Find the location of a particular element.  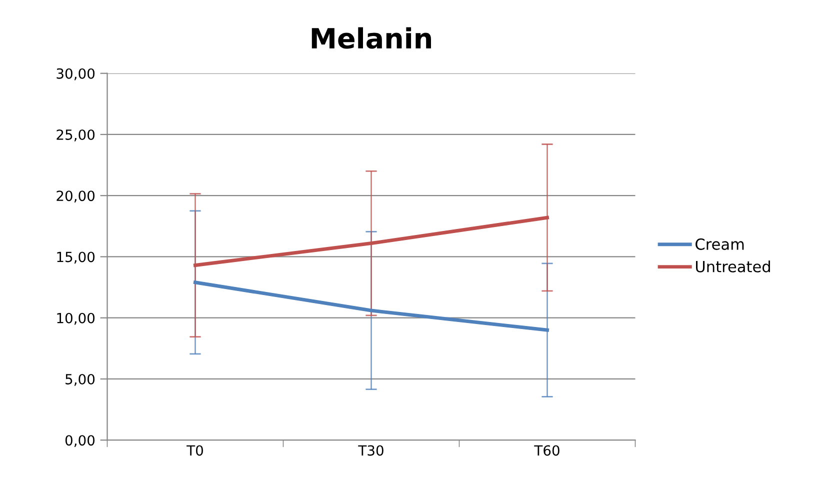

y-tick-label: 30,00 is located at coordinates (75, 74).